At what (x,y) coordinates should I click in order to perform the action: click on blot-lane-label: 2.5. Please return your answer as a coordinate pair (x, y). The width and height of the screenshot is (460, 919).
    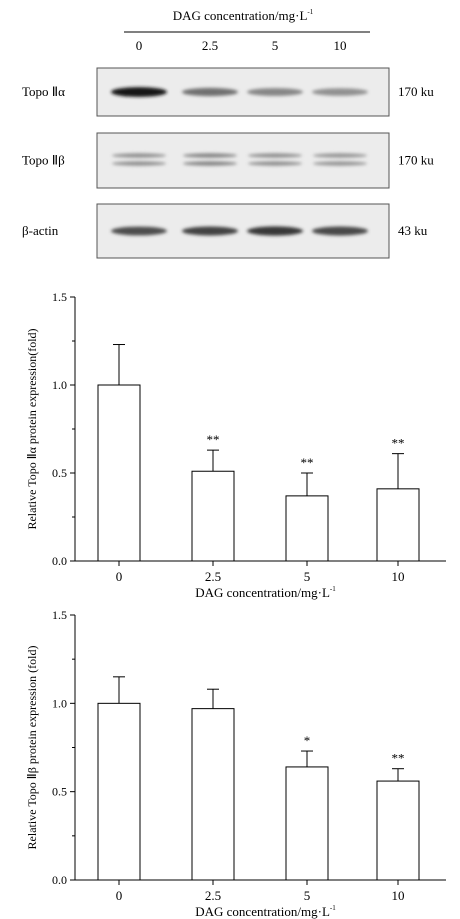
    Looking at the image, I should click on (210, 45).